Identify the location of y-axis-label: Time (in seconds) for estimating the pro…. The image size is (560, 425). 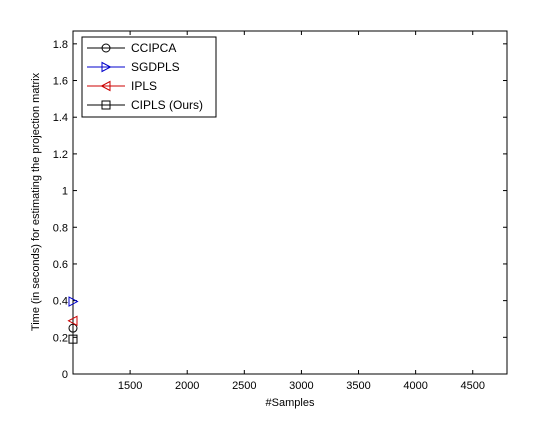
(36, 201).